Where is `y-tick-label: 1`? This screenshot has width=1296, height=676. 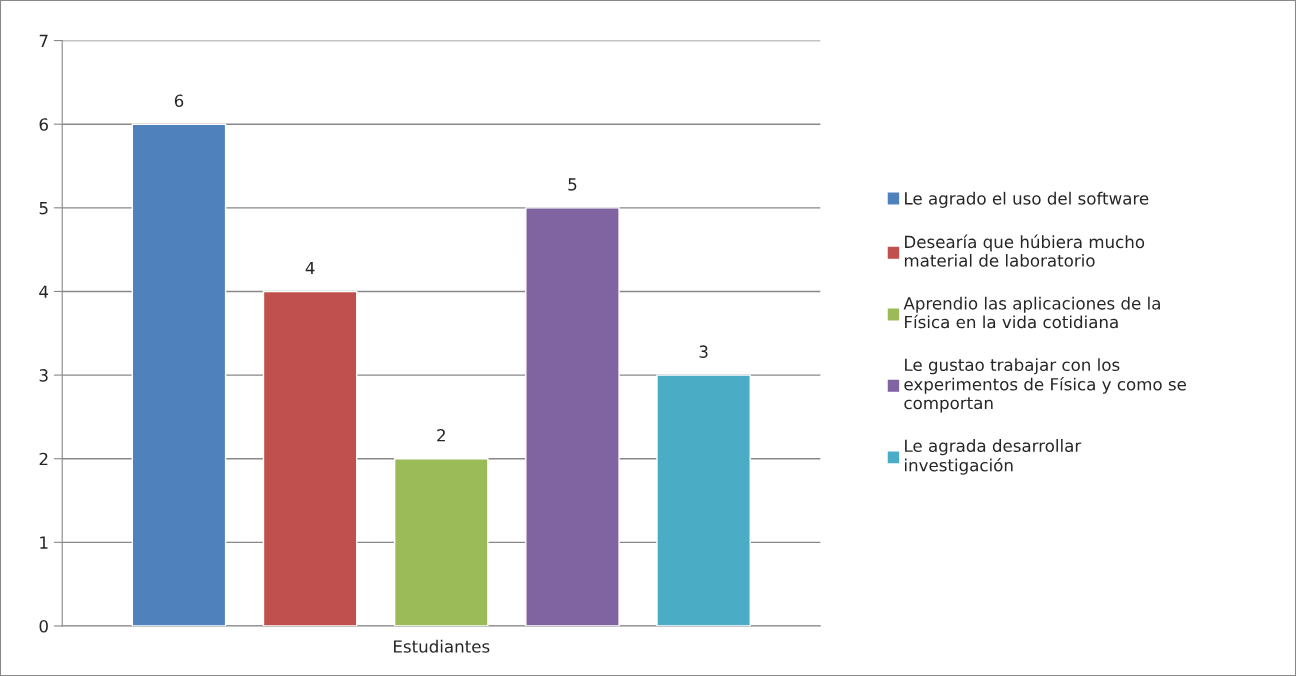
y-tick-label: 1 is located at coordinates (44, 542).